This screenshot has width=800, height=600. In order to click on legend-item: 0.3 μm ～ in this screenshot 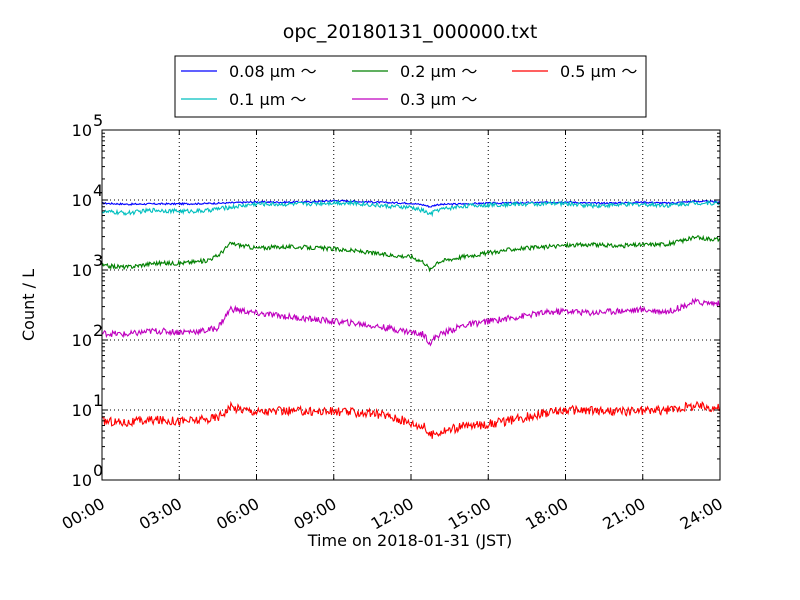, I will do `click(414, 99)`.